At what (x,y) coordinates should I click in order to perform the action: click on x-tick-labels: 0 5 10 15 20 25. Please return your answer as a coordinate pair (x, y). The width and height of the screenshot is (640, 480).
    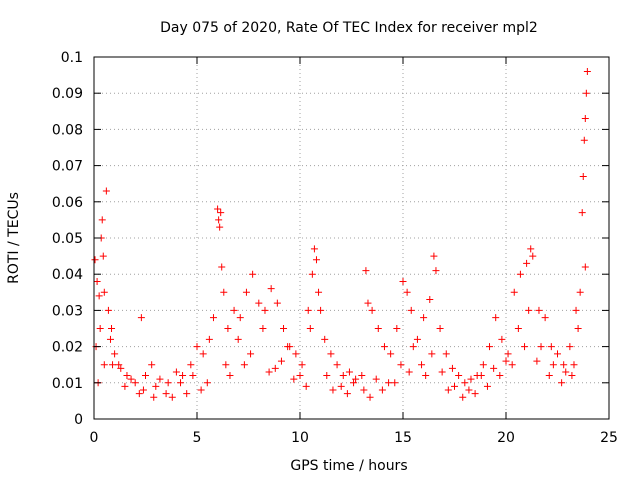
    Looking at the image, I should click on (354, 438).